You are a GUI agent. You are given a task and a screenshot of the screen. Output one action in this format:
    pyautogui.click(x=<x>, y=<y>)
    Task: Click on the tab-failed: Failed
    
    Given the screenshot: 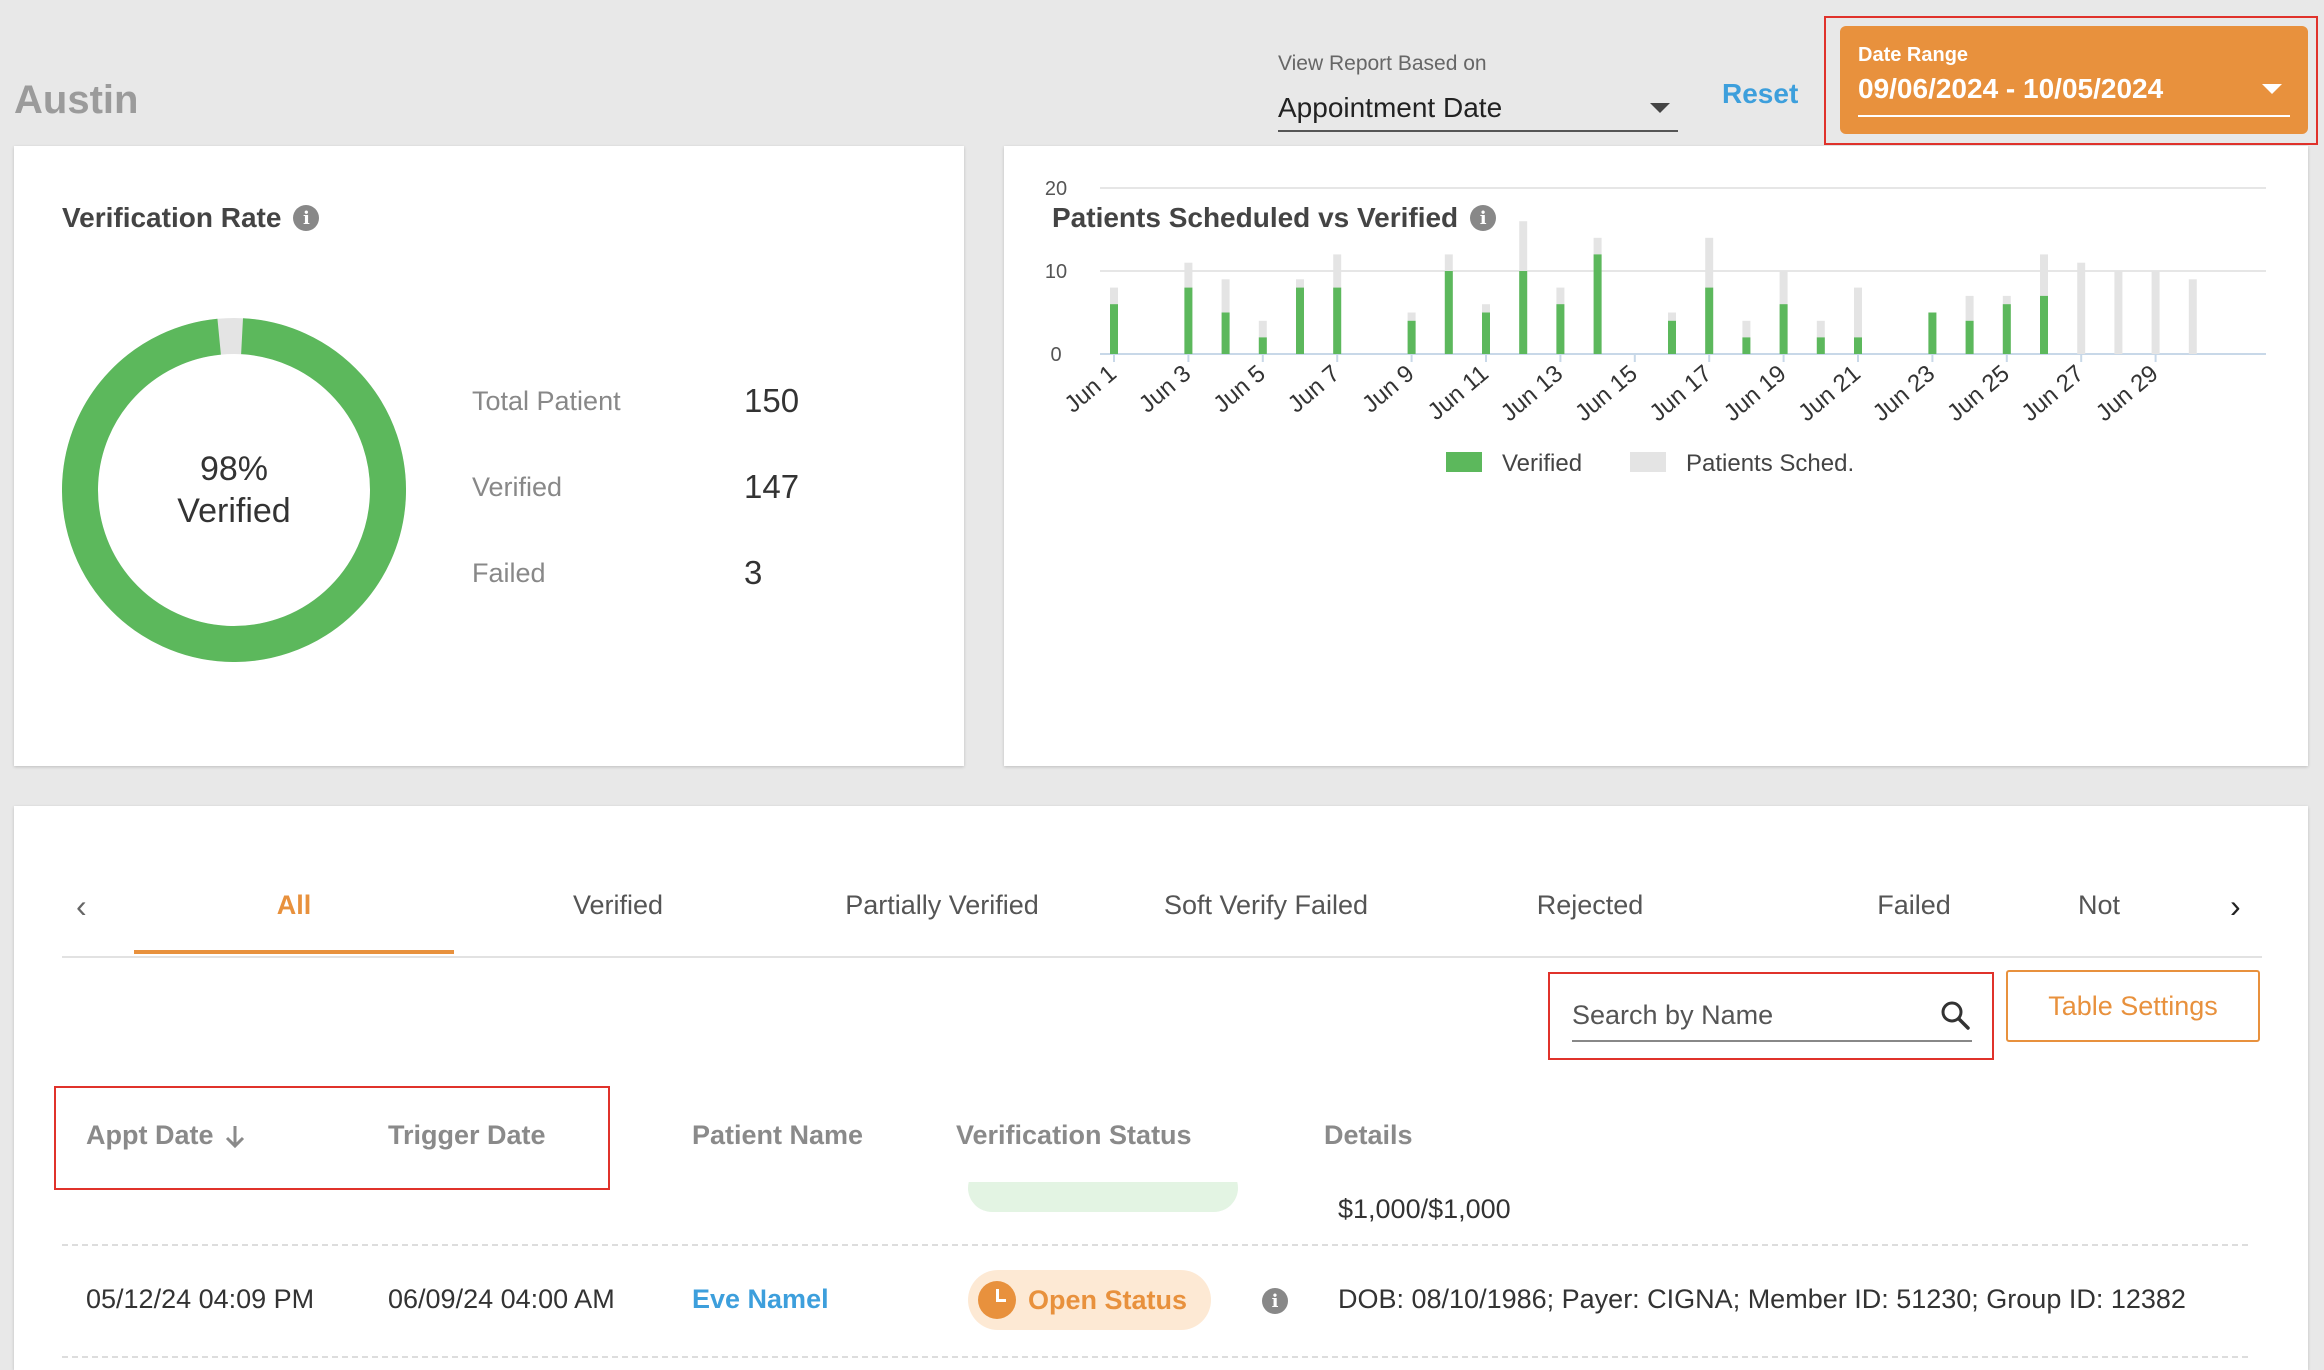 What is the action you would take?
    pyautogui.click(x=1914, y=905)
    